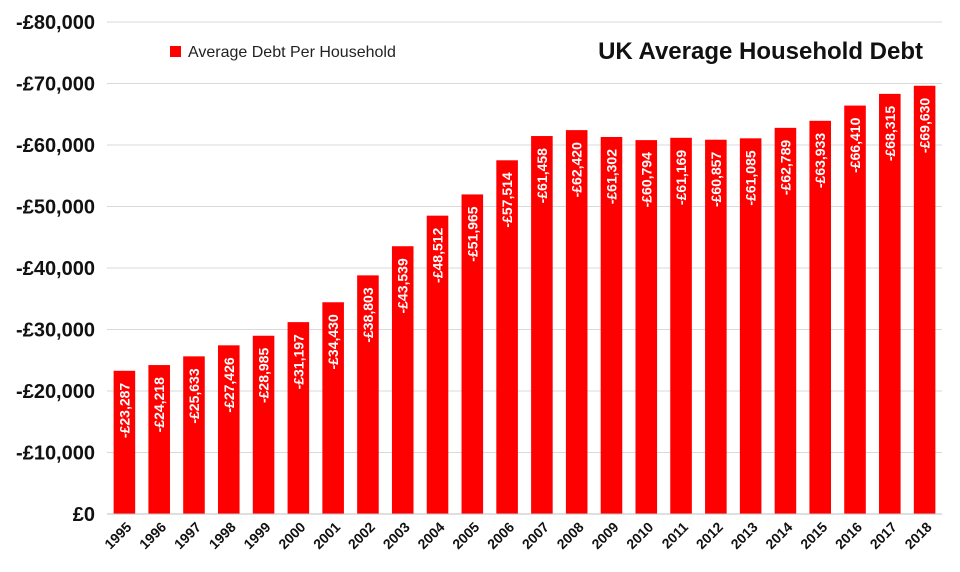 The width and height of the screenshot is (960, 572). What do you see at coordinates (751, 177) in the screenshot?
I see `data-label: -£61,085` at bounding box center [751, 177].